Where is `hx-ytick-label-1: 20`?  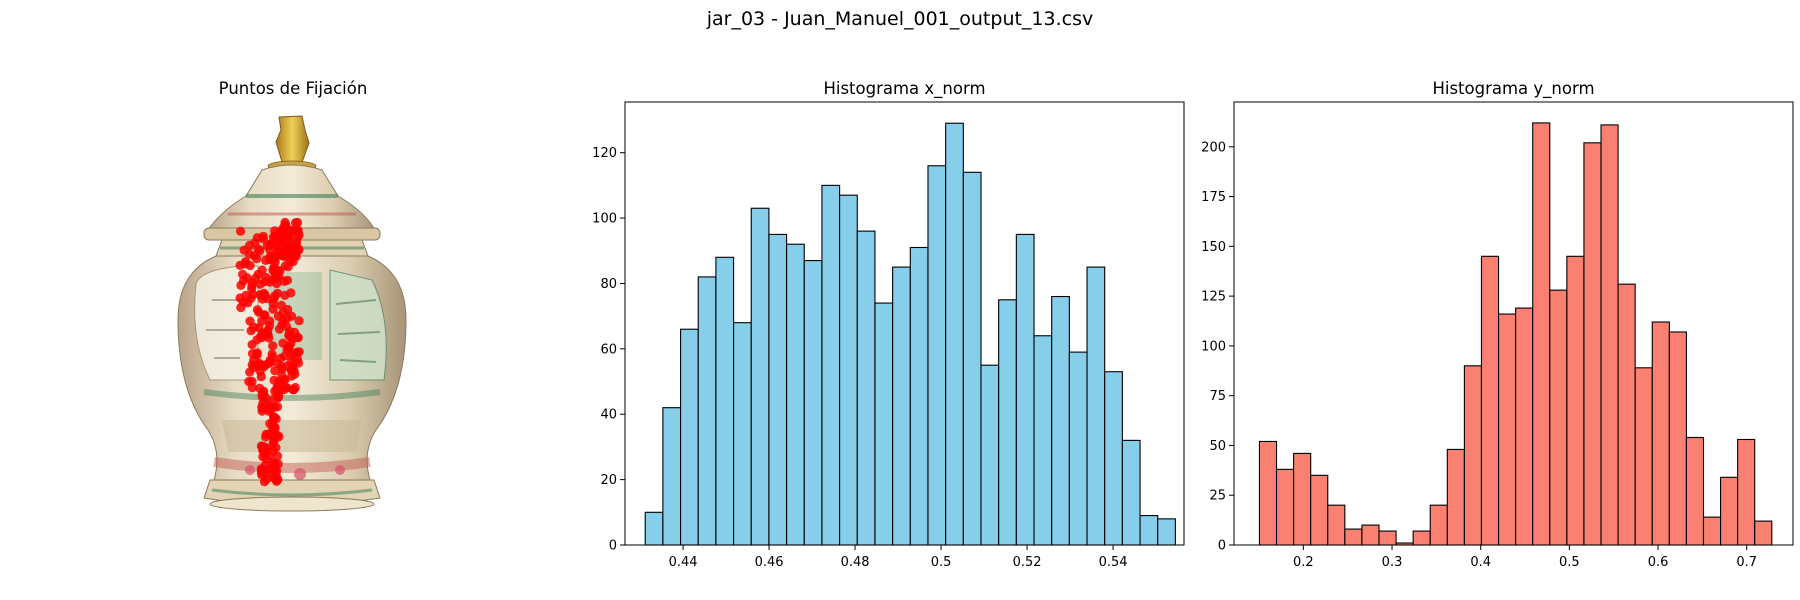
hx-ytick-label-1: 20 is located at coordinates (608, 480).